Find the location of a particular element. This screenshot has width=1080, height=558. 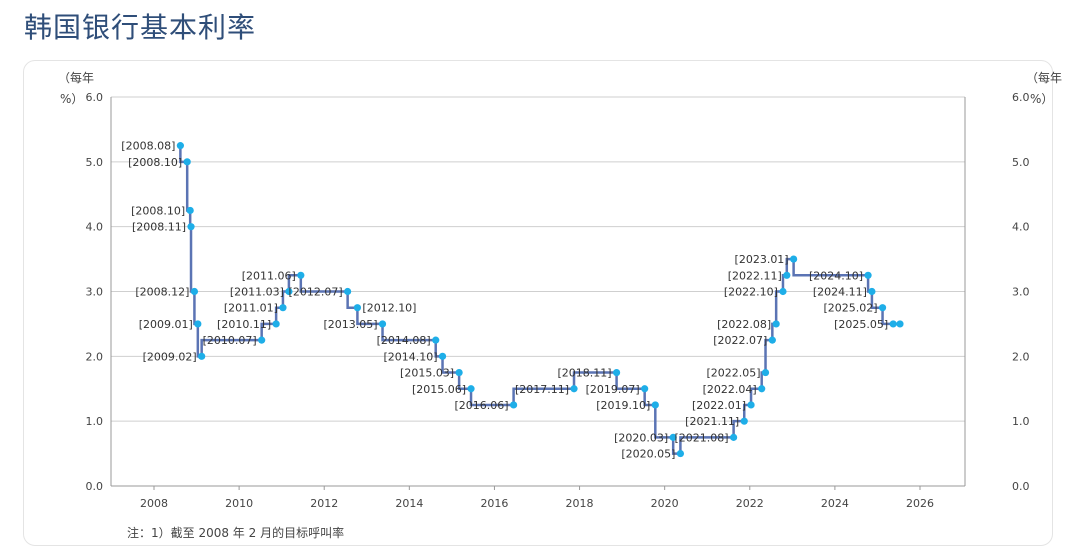

x-tick-label: 2012 is located at coordinates (324, 503).